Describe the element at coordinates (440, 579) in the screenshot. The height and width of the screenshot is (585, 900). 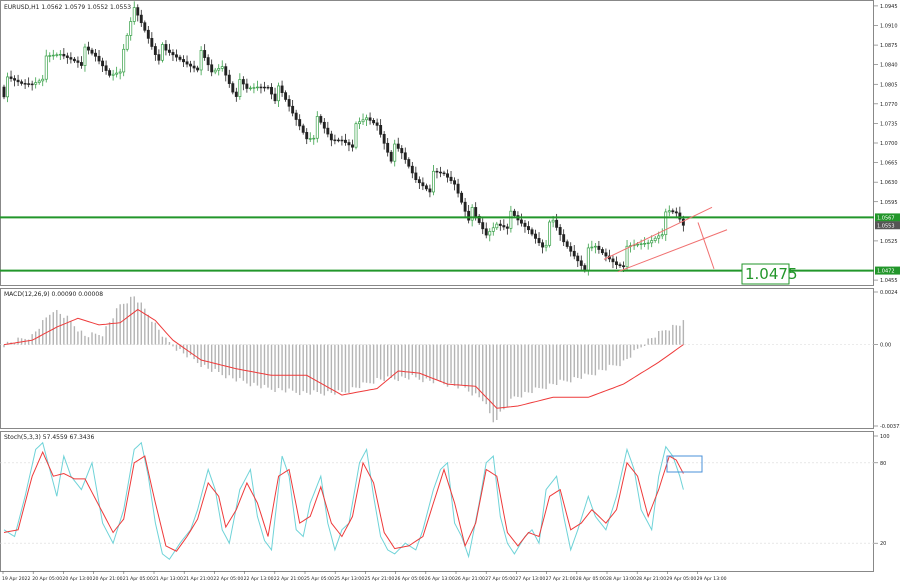
I see `time-tick-label: 26 Apr 13:00` at that location.